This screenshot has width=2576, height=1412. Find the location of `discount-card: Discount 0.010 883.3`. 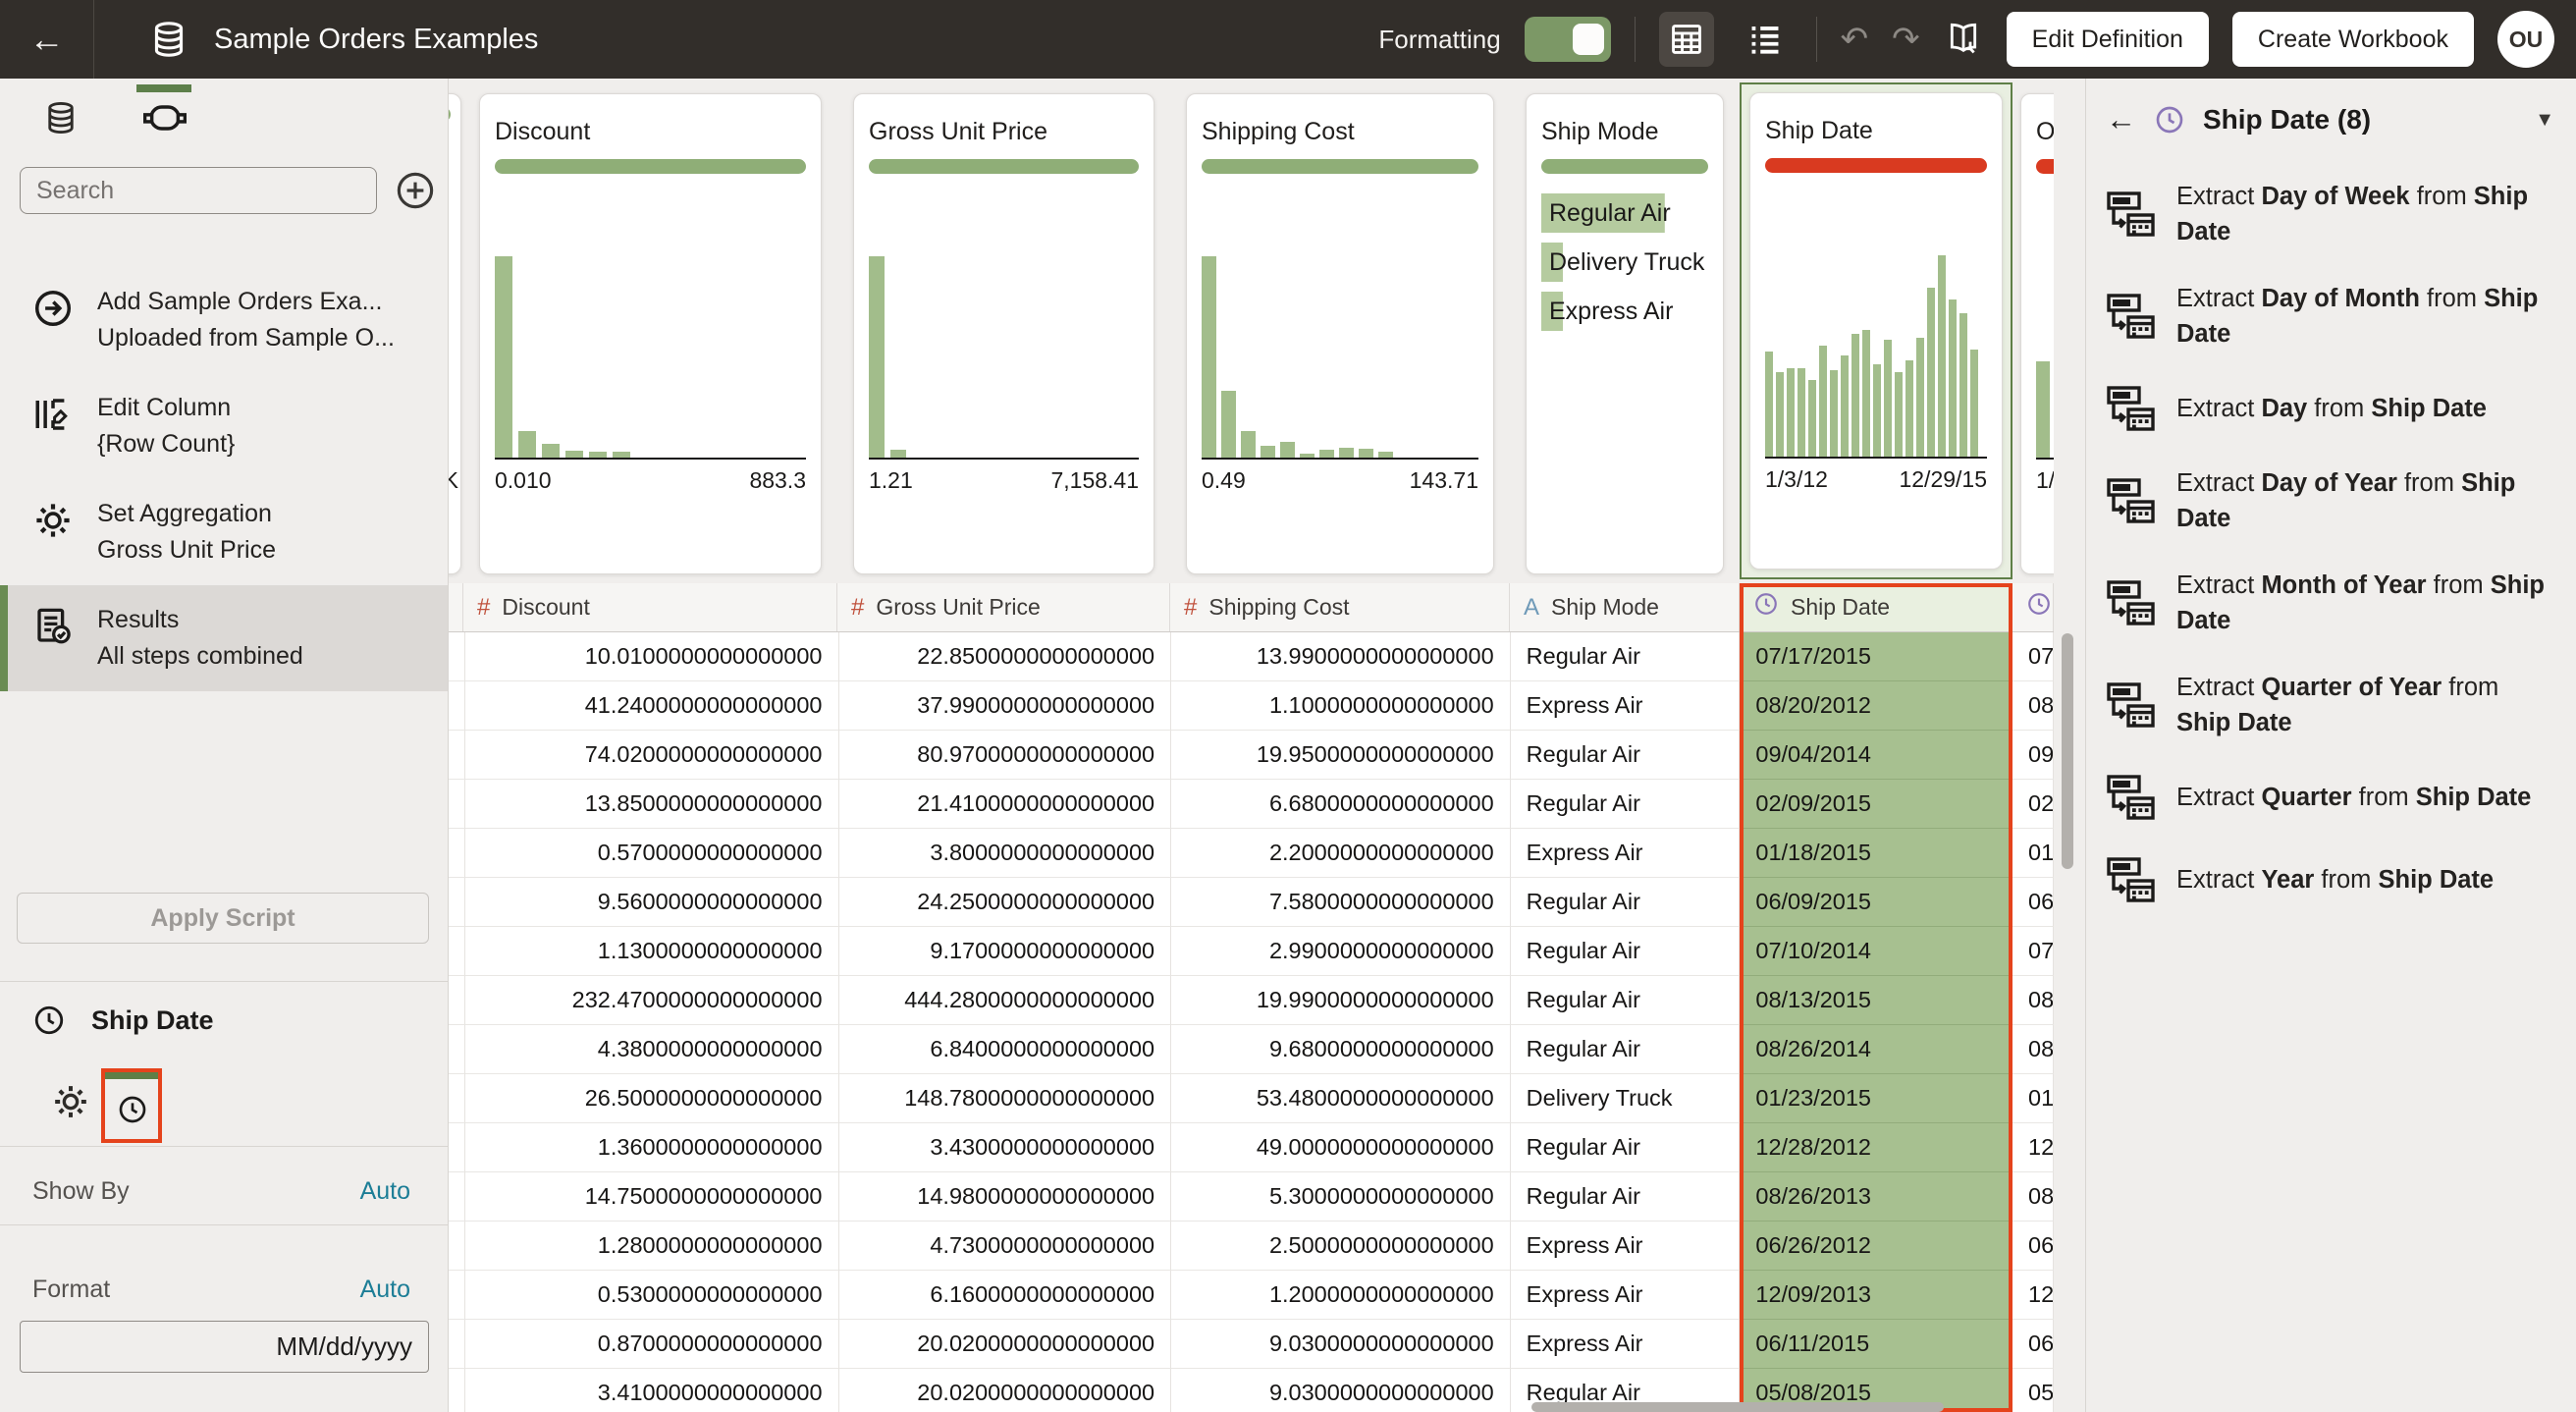

discount-card: Discount 0.010 883.3 is located at coordinates (650, 333).